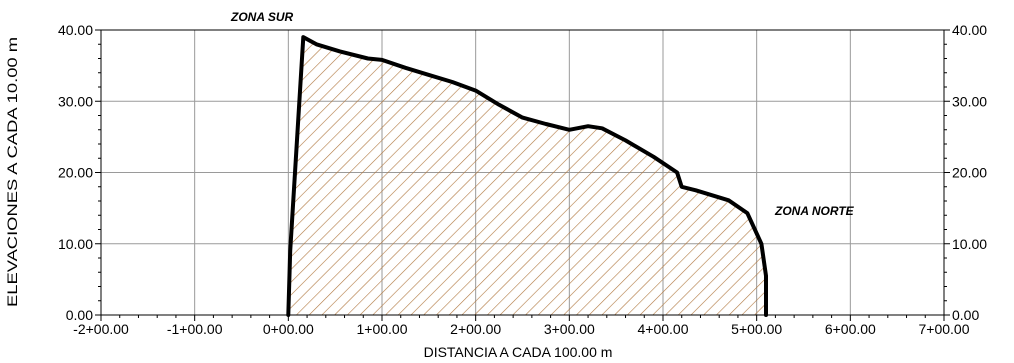  I want to click on x-tick-label: -1+00.00, so click(195, 329).